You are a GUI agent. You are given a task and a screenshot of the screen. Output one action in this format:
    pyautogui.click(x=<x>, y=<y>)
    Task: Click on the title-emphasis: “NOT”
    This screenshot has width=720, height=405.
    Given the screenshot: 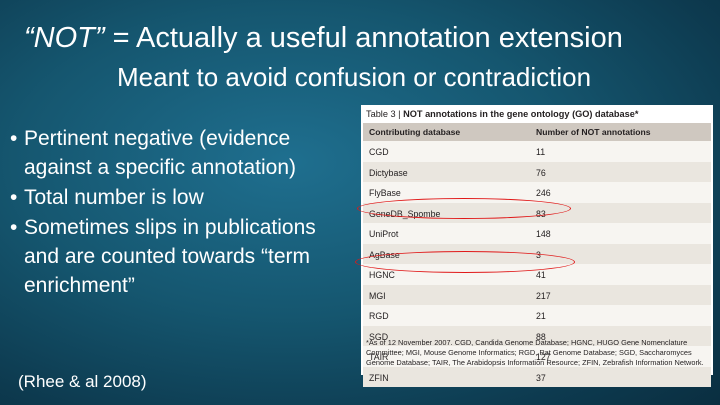 What is the action you would take?
    pyautogui.click(x=64, y=38)
    